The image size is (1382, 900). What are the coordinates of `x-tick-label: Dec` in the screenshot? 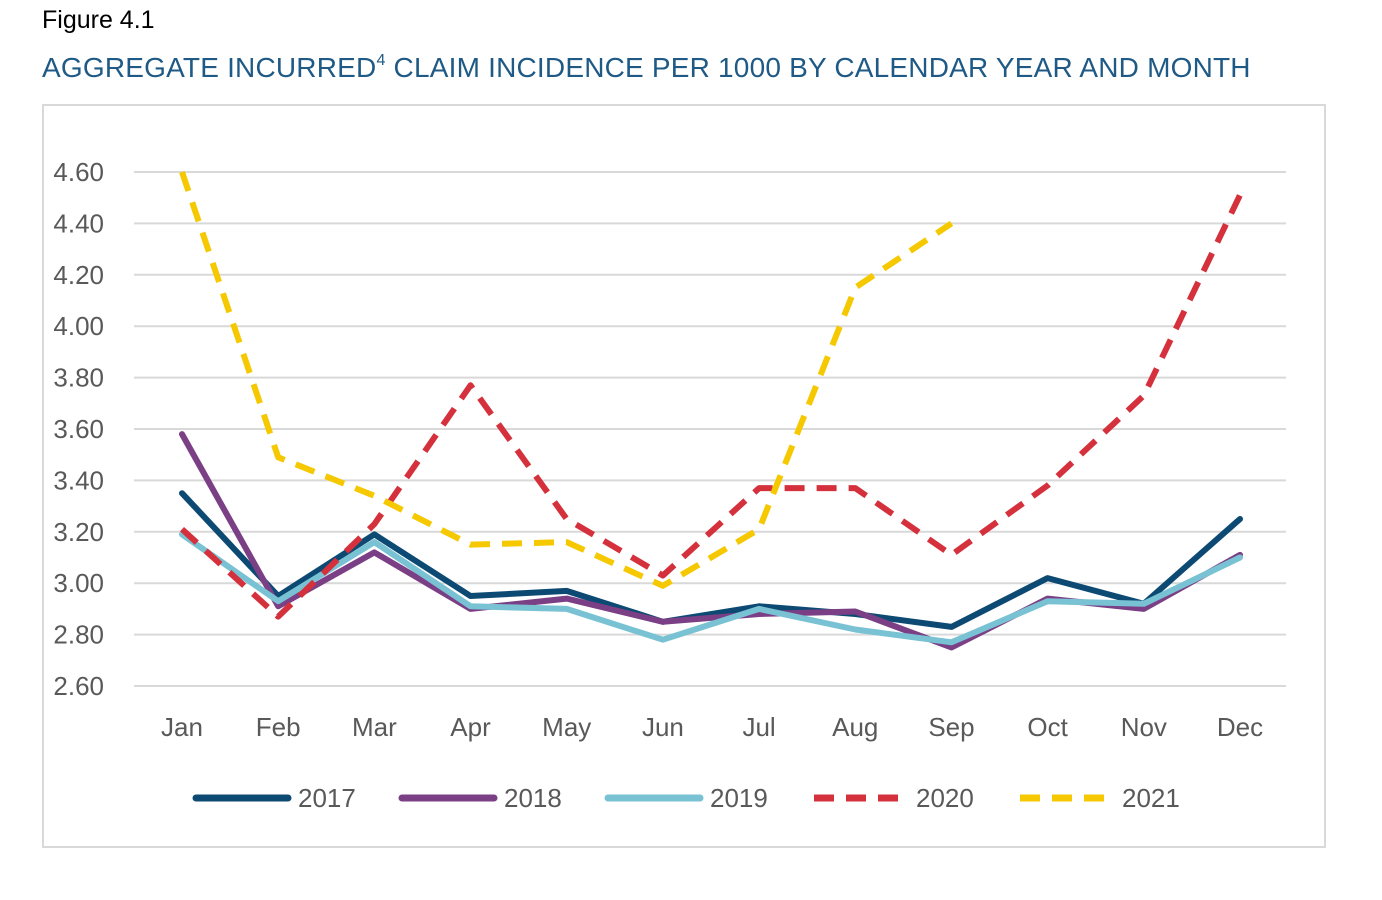 It's located at (1240, 727).